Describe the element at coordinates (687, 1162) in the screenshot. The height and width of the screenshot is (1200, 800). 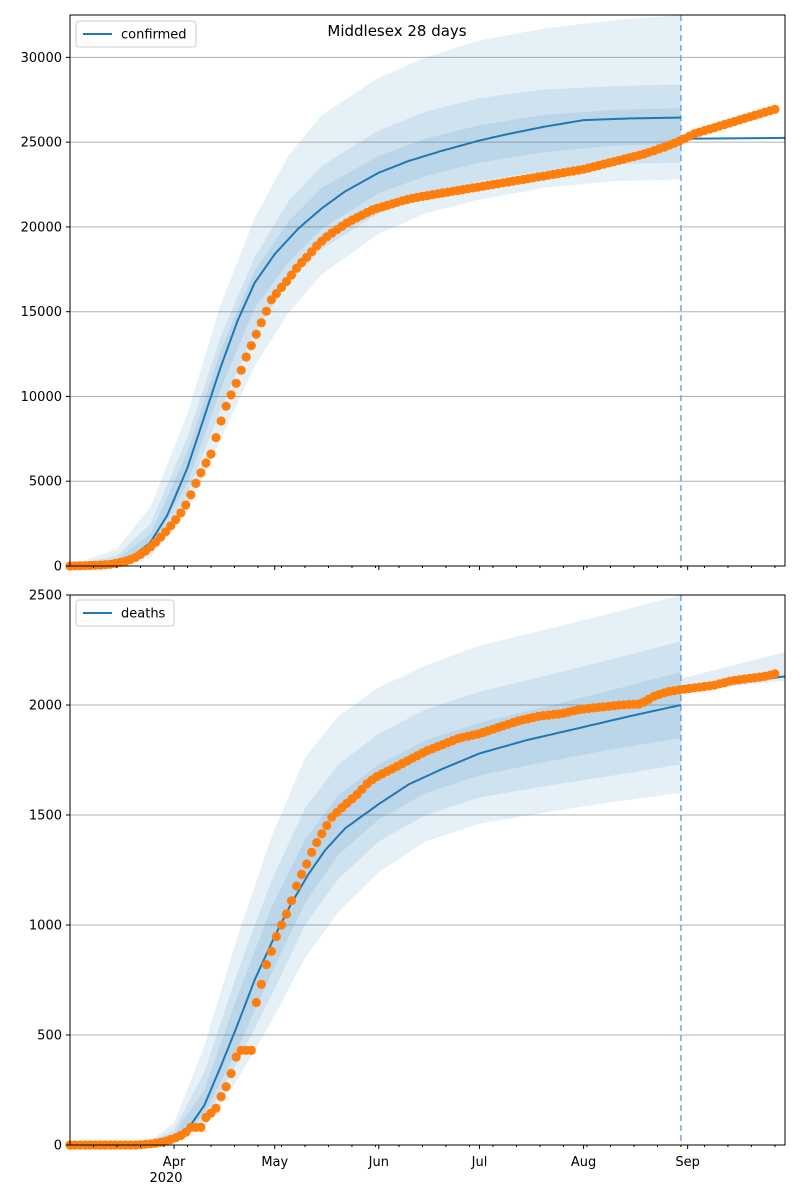
I see `x-tick-label: Sep` at that location.